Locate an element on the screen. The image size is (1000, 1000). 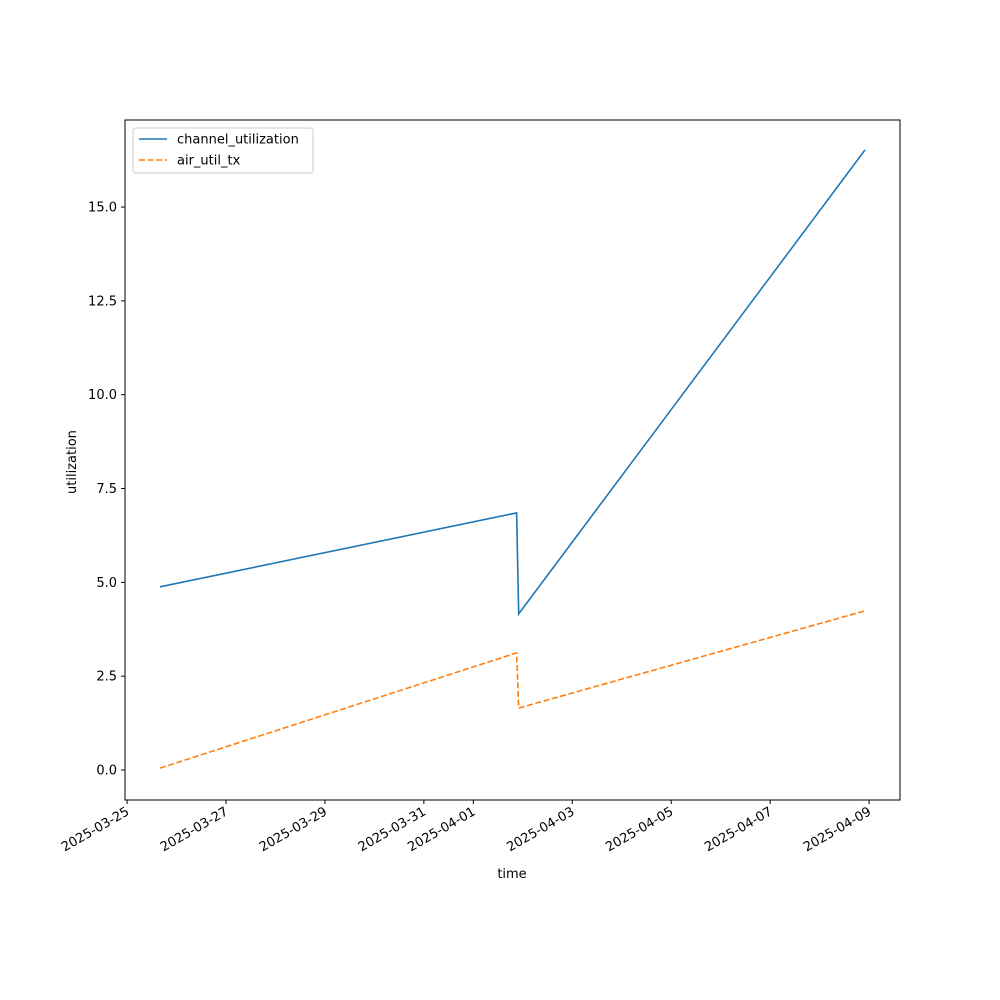
legend-box is located at coordinates (223, 150).